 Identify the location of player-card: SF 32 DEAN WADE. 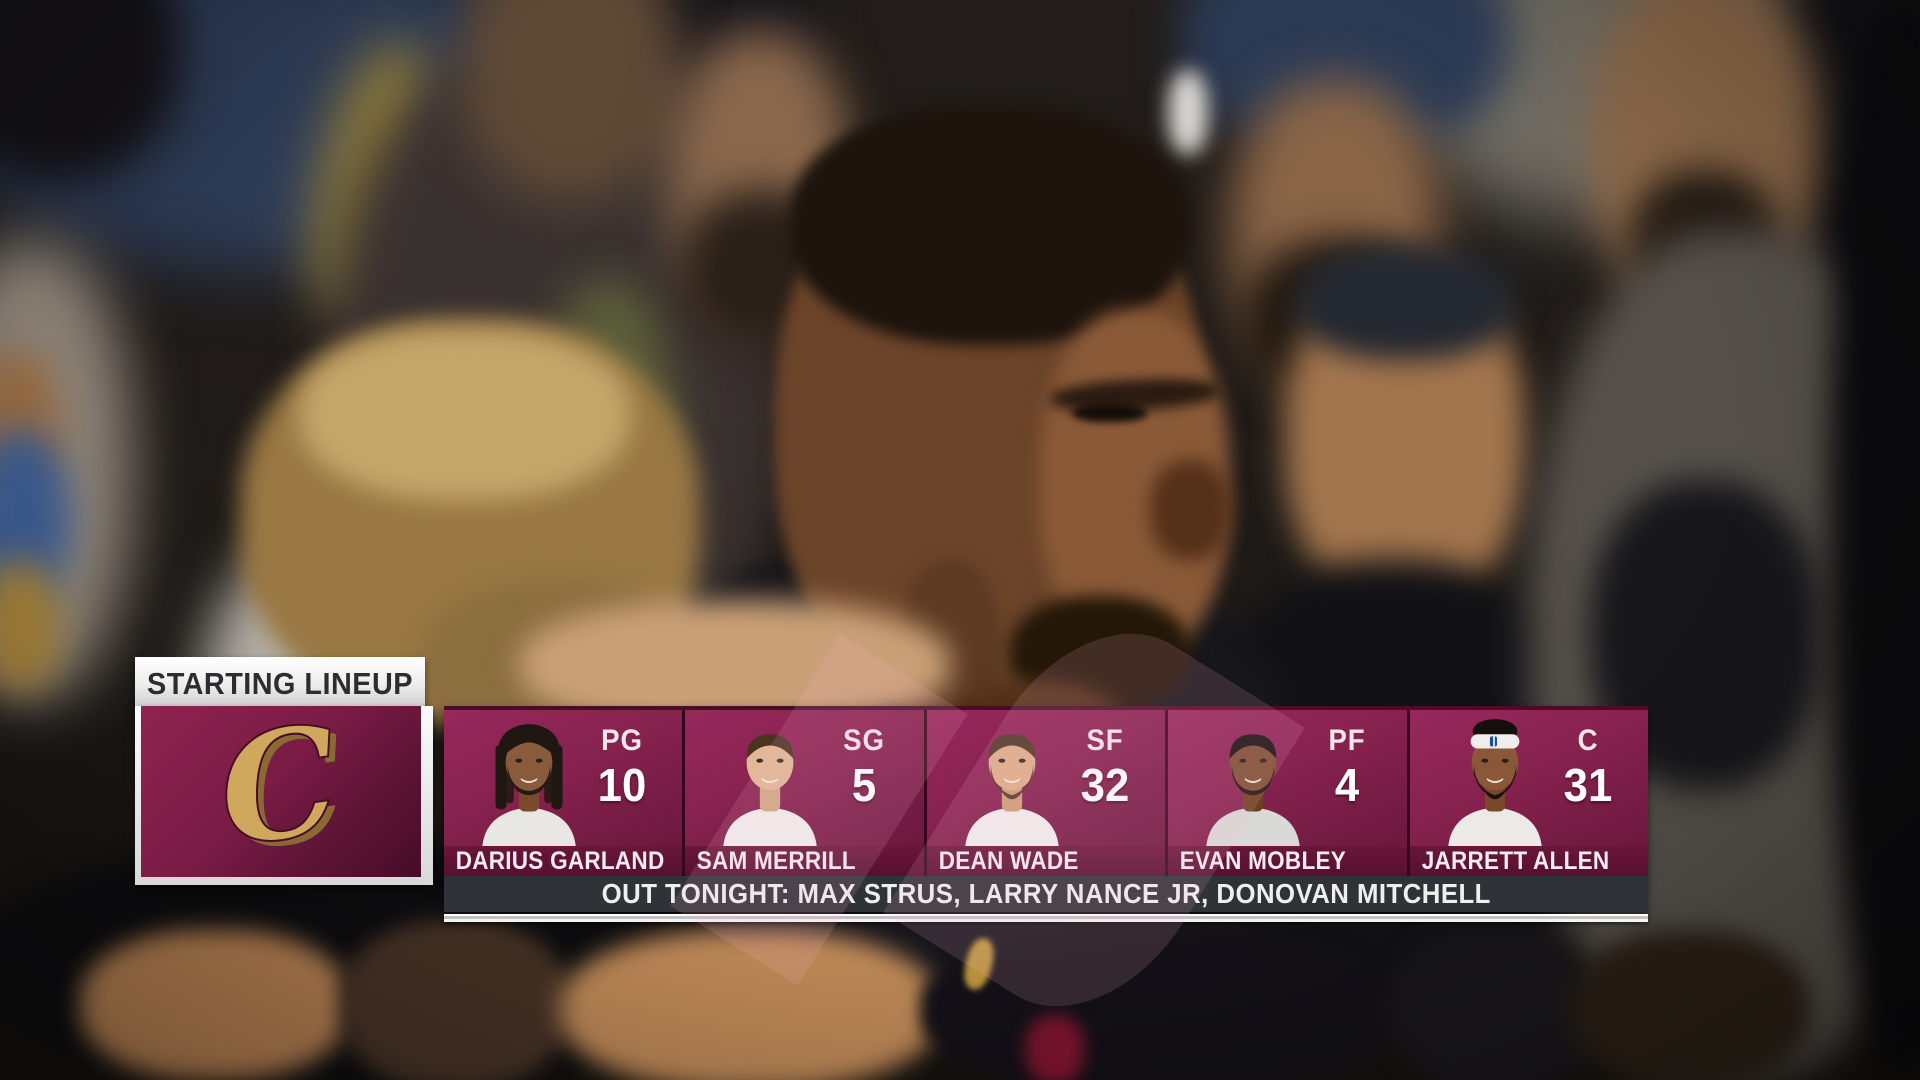
(1046, 793).